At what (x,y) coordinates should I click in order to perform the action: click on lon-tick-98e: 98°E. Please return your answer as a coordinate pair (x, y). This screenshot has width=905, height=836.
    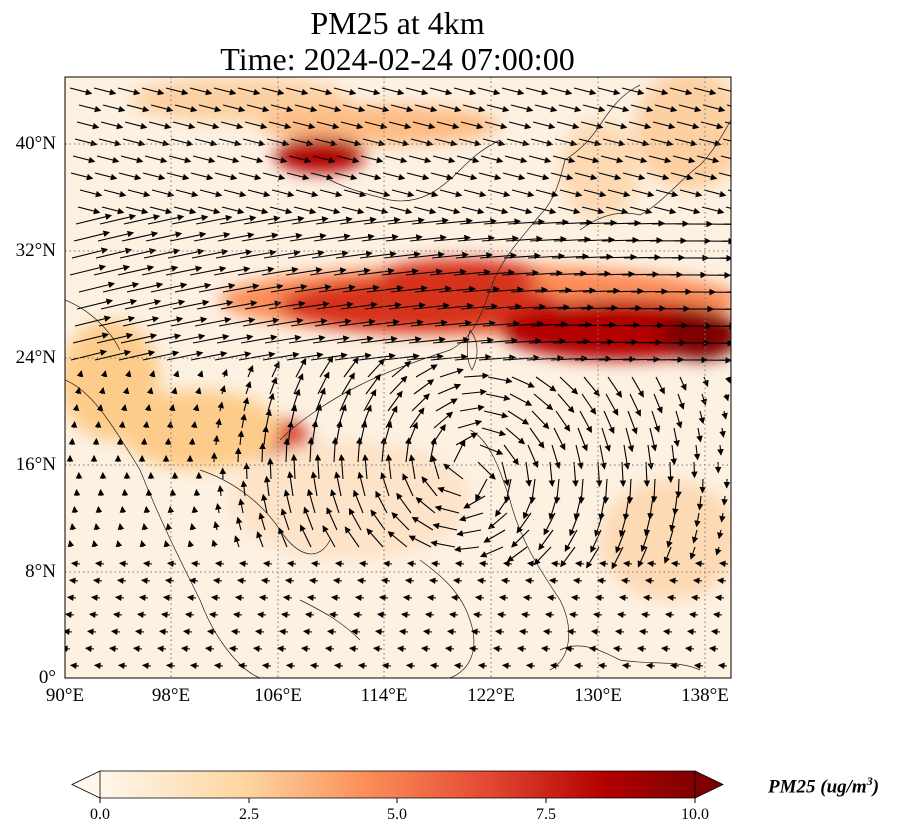
    Looking at the image, I should click on (171, 695).